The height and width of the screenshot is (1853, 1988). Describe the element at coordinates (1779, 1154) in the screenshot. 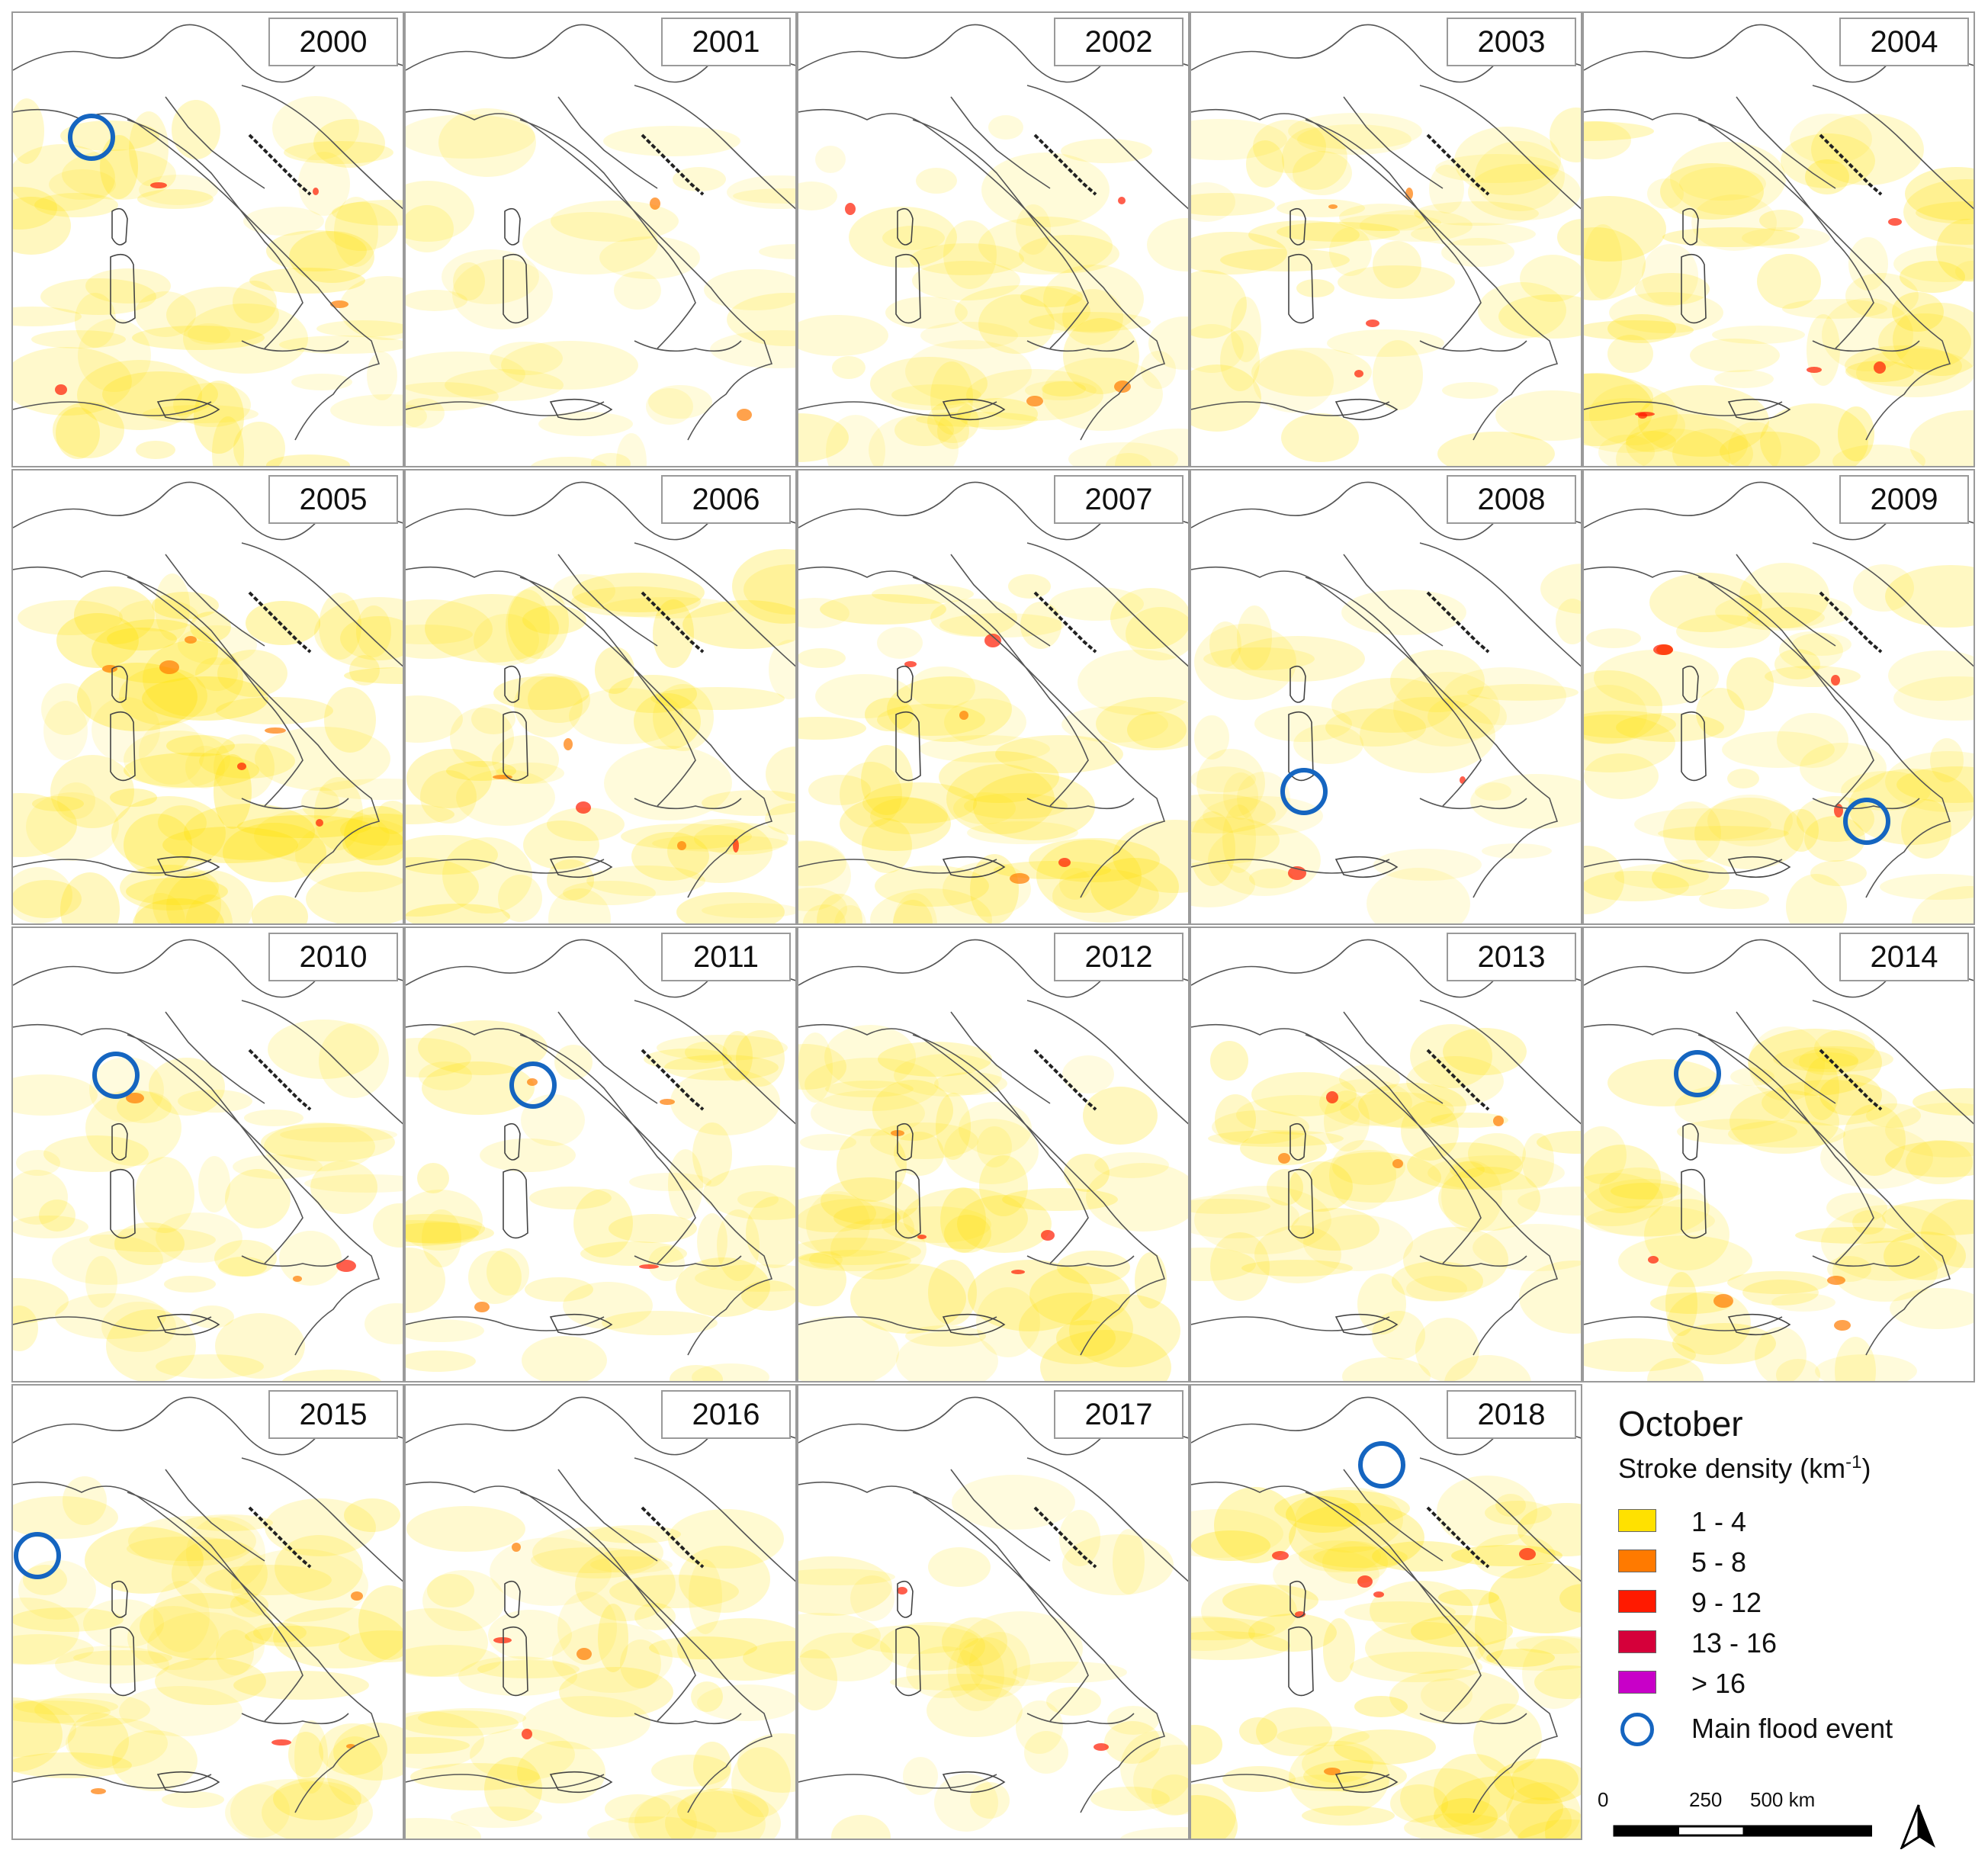

I see `map-panel-2014: 2014` at that location.